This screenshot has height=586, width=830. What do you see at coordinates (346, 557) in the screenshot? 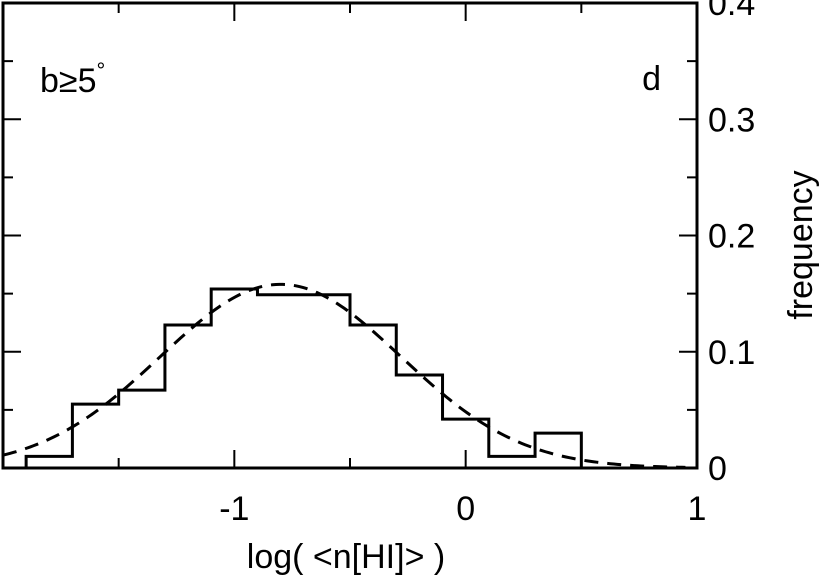
I see `x-axis-label: log( <n[HI]> )` at bounding box center [346, 557].